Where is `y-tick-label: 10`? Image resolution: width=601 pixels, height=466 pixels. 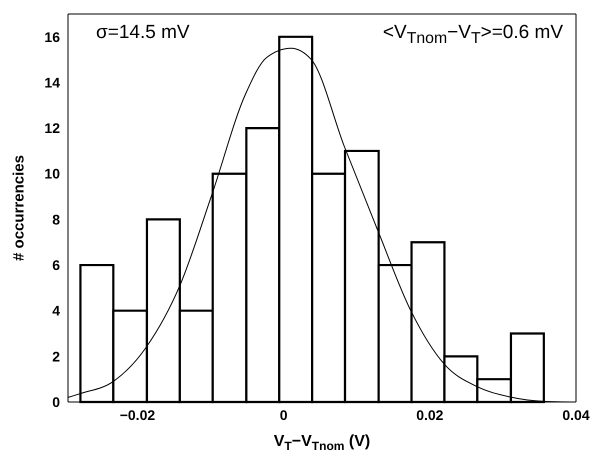
y-tick-label: 10 is located at coordinates (52, 174).